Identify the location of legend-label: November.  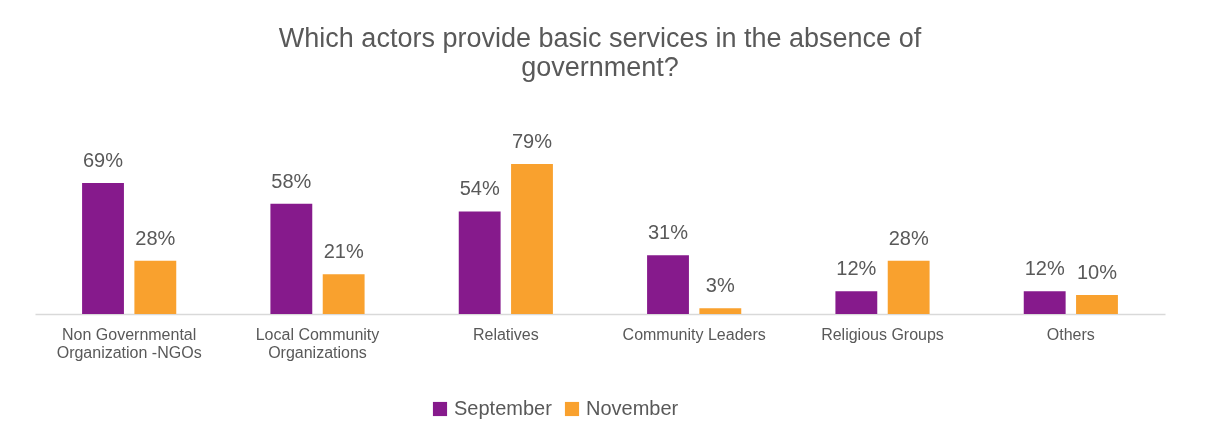
(632, 408).